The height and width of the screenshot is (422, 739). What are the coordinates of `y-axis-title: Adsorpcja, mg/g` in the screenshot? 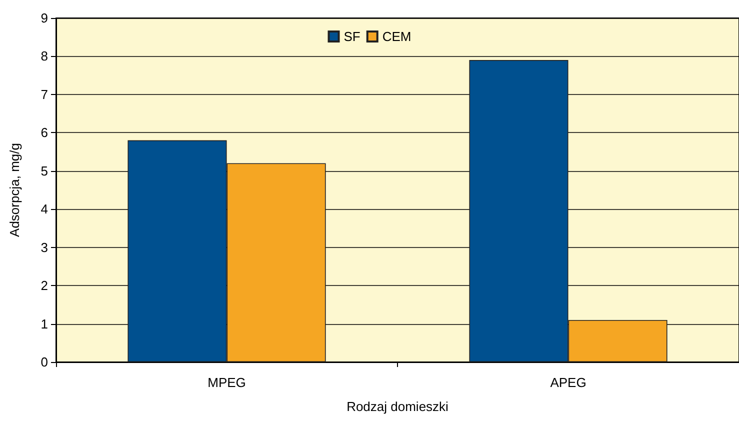 It's located at (14, 190).